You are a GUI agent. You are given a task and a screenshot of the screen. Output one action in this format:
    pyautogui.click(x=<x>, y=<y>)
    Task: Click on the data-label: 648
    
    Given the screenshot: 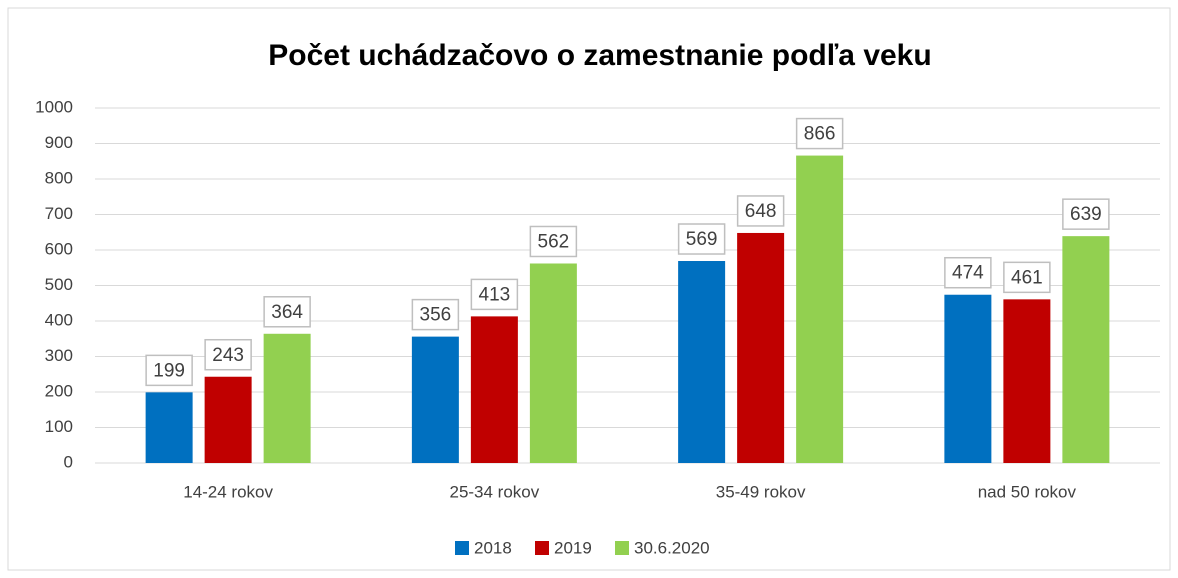 What is the action you would take?
    pyautogui.click(x=761, y=211)
    